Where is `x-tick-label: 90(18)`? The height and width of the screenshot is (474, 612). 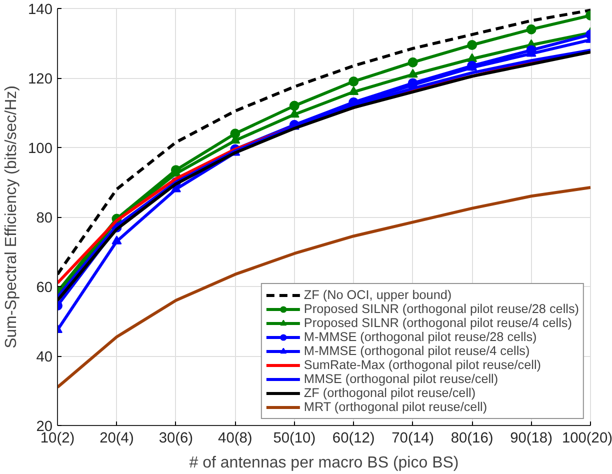
x-tick-label: 90(18) is located at coordinates (531, 438).